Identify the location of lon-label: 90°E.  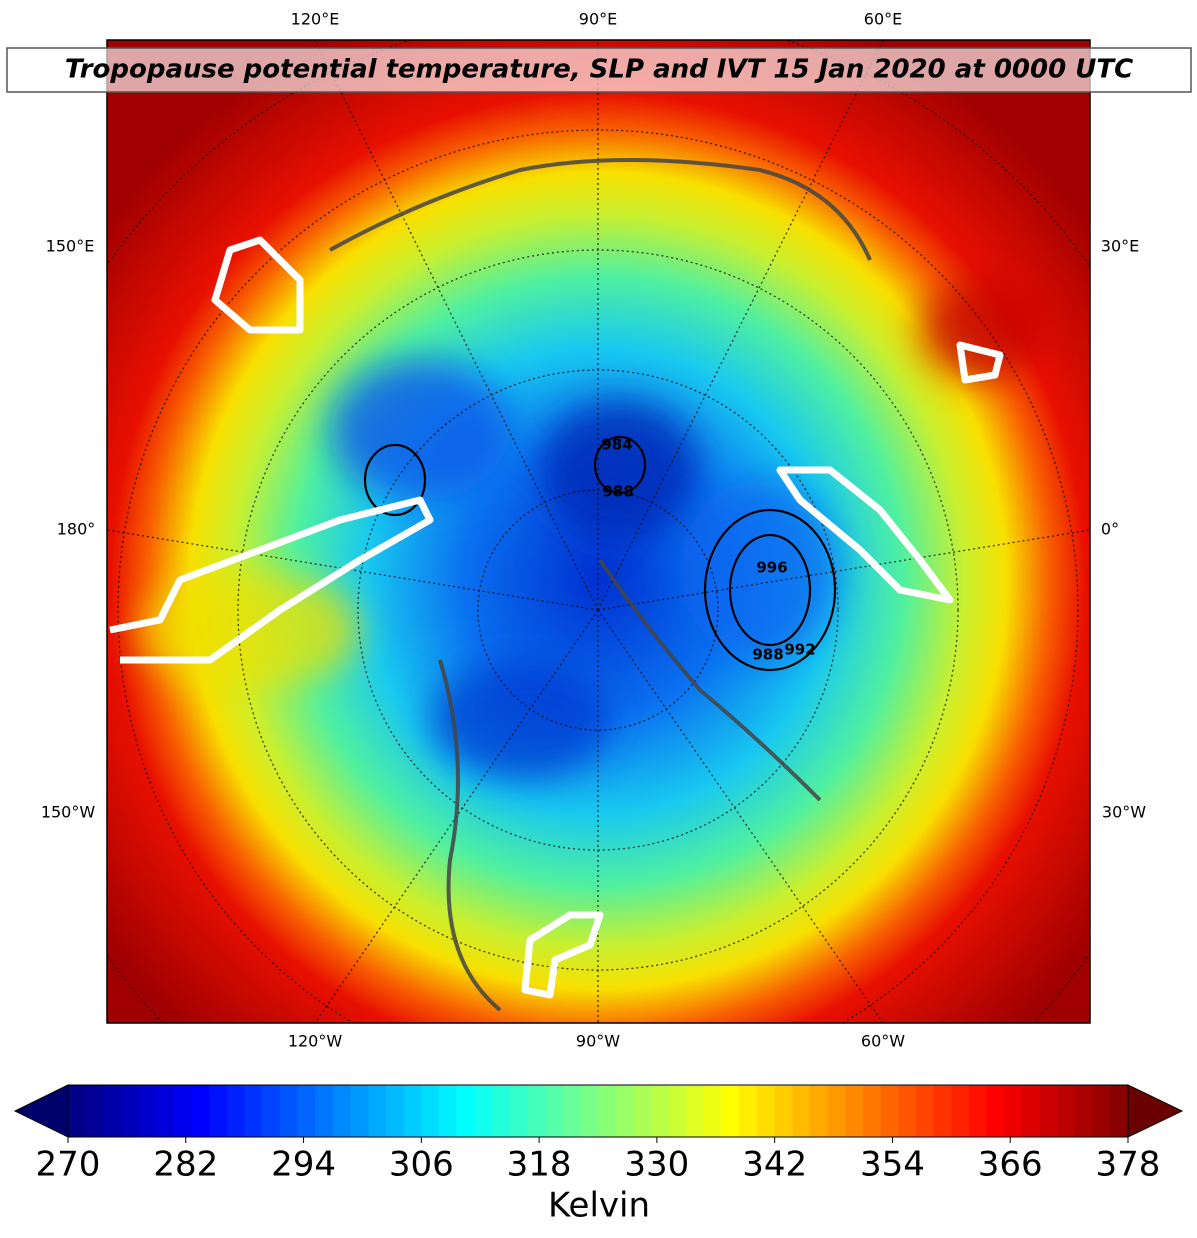
(598, 19).